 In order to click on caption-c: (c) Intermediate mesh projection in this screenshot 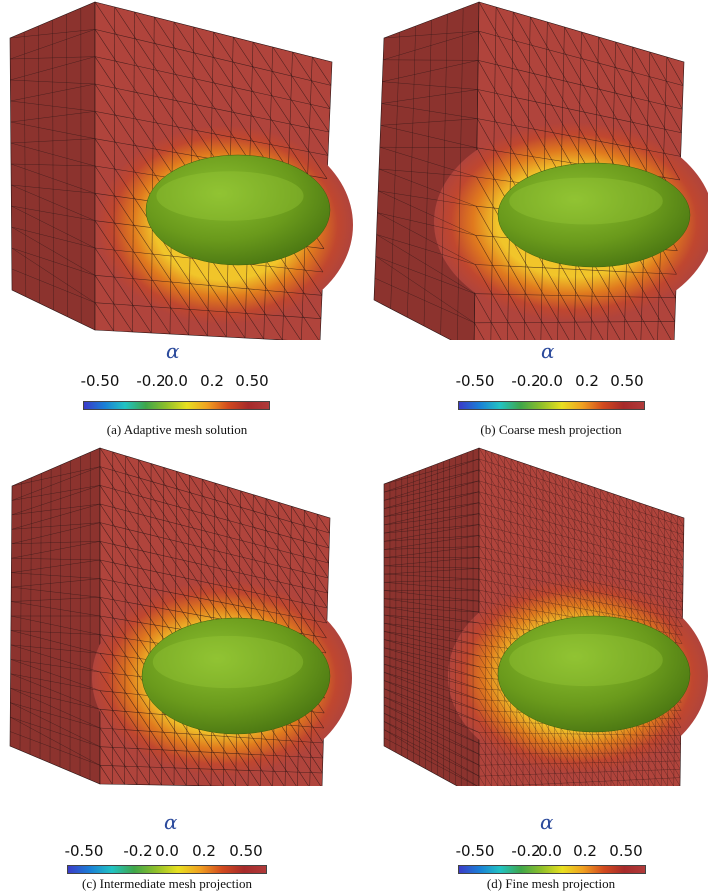, I will do `click(167, 883)`.